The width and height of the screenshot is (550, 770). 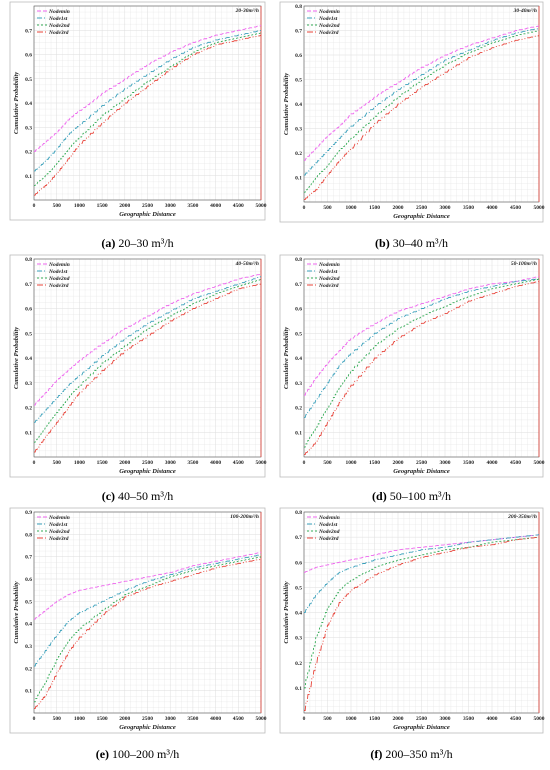 What do you see at coordinates (28, 535) in the screenshot?
I see `y-tick-label: 0.8` at bounding box center [28, 535].